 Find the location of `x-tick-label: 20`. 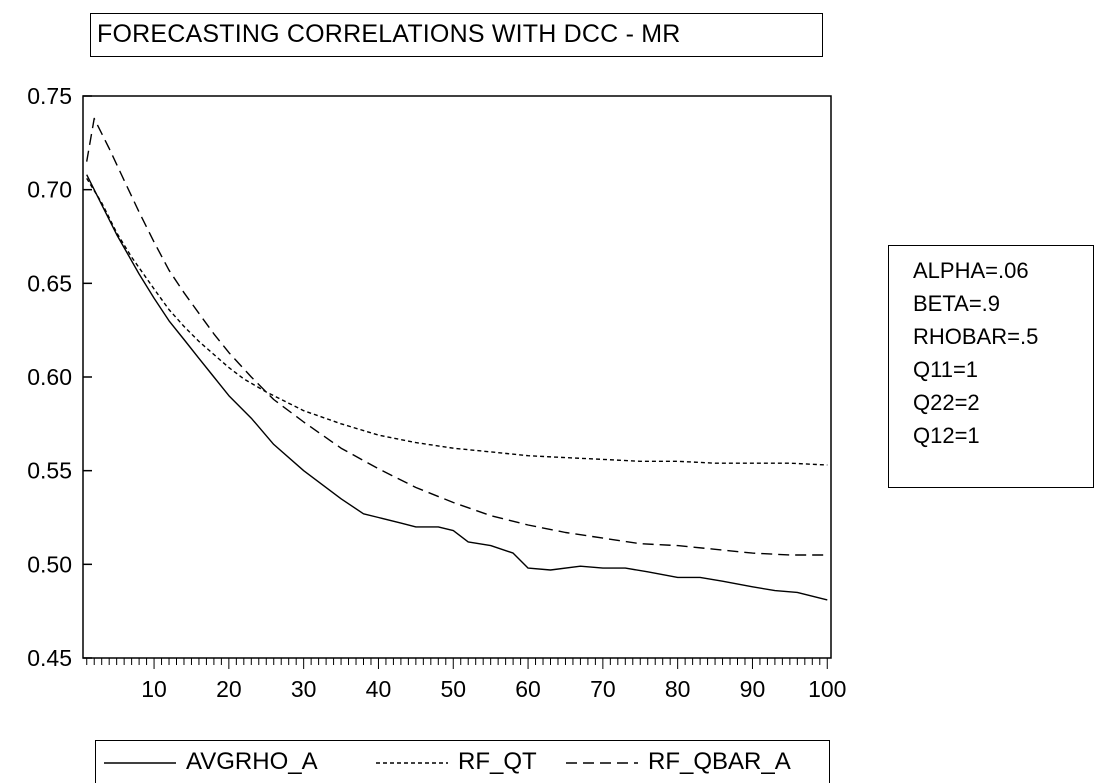

x-tick-label: 20 is located at coordinates (229, 689).